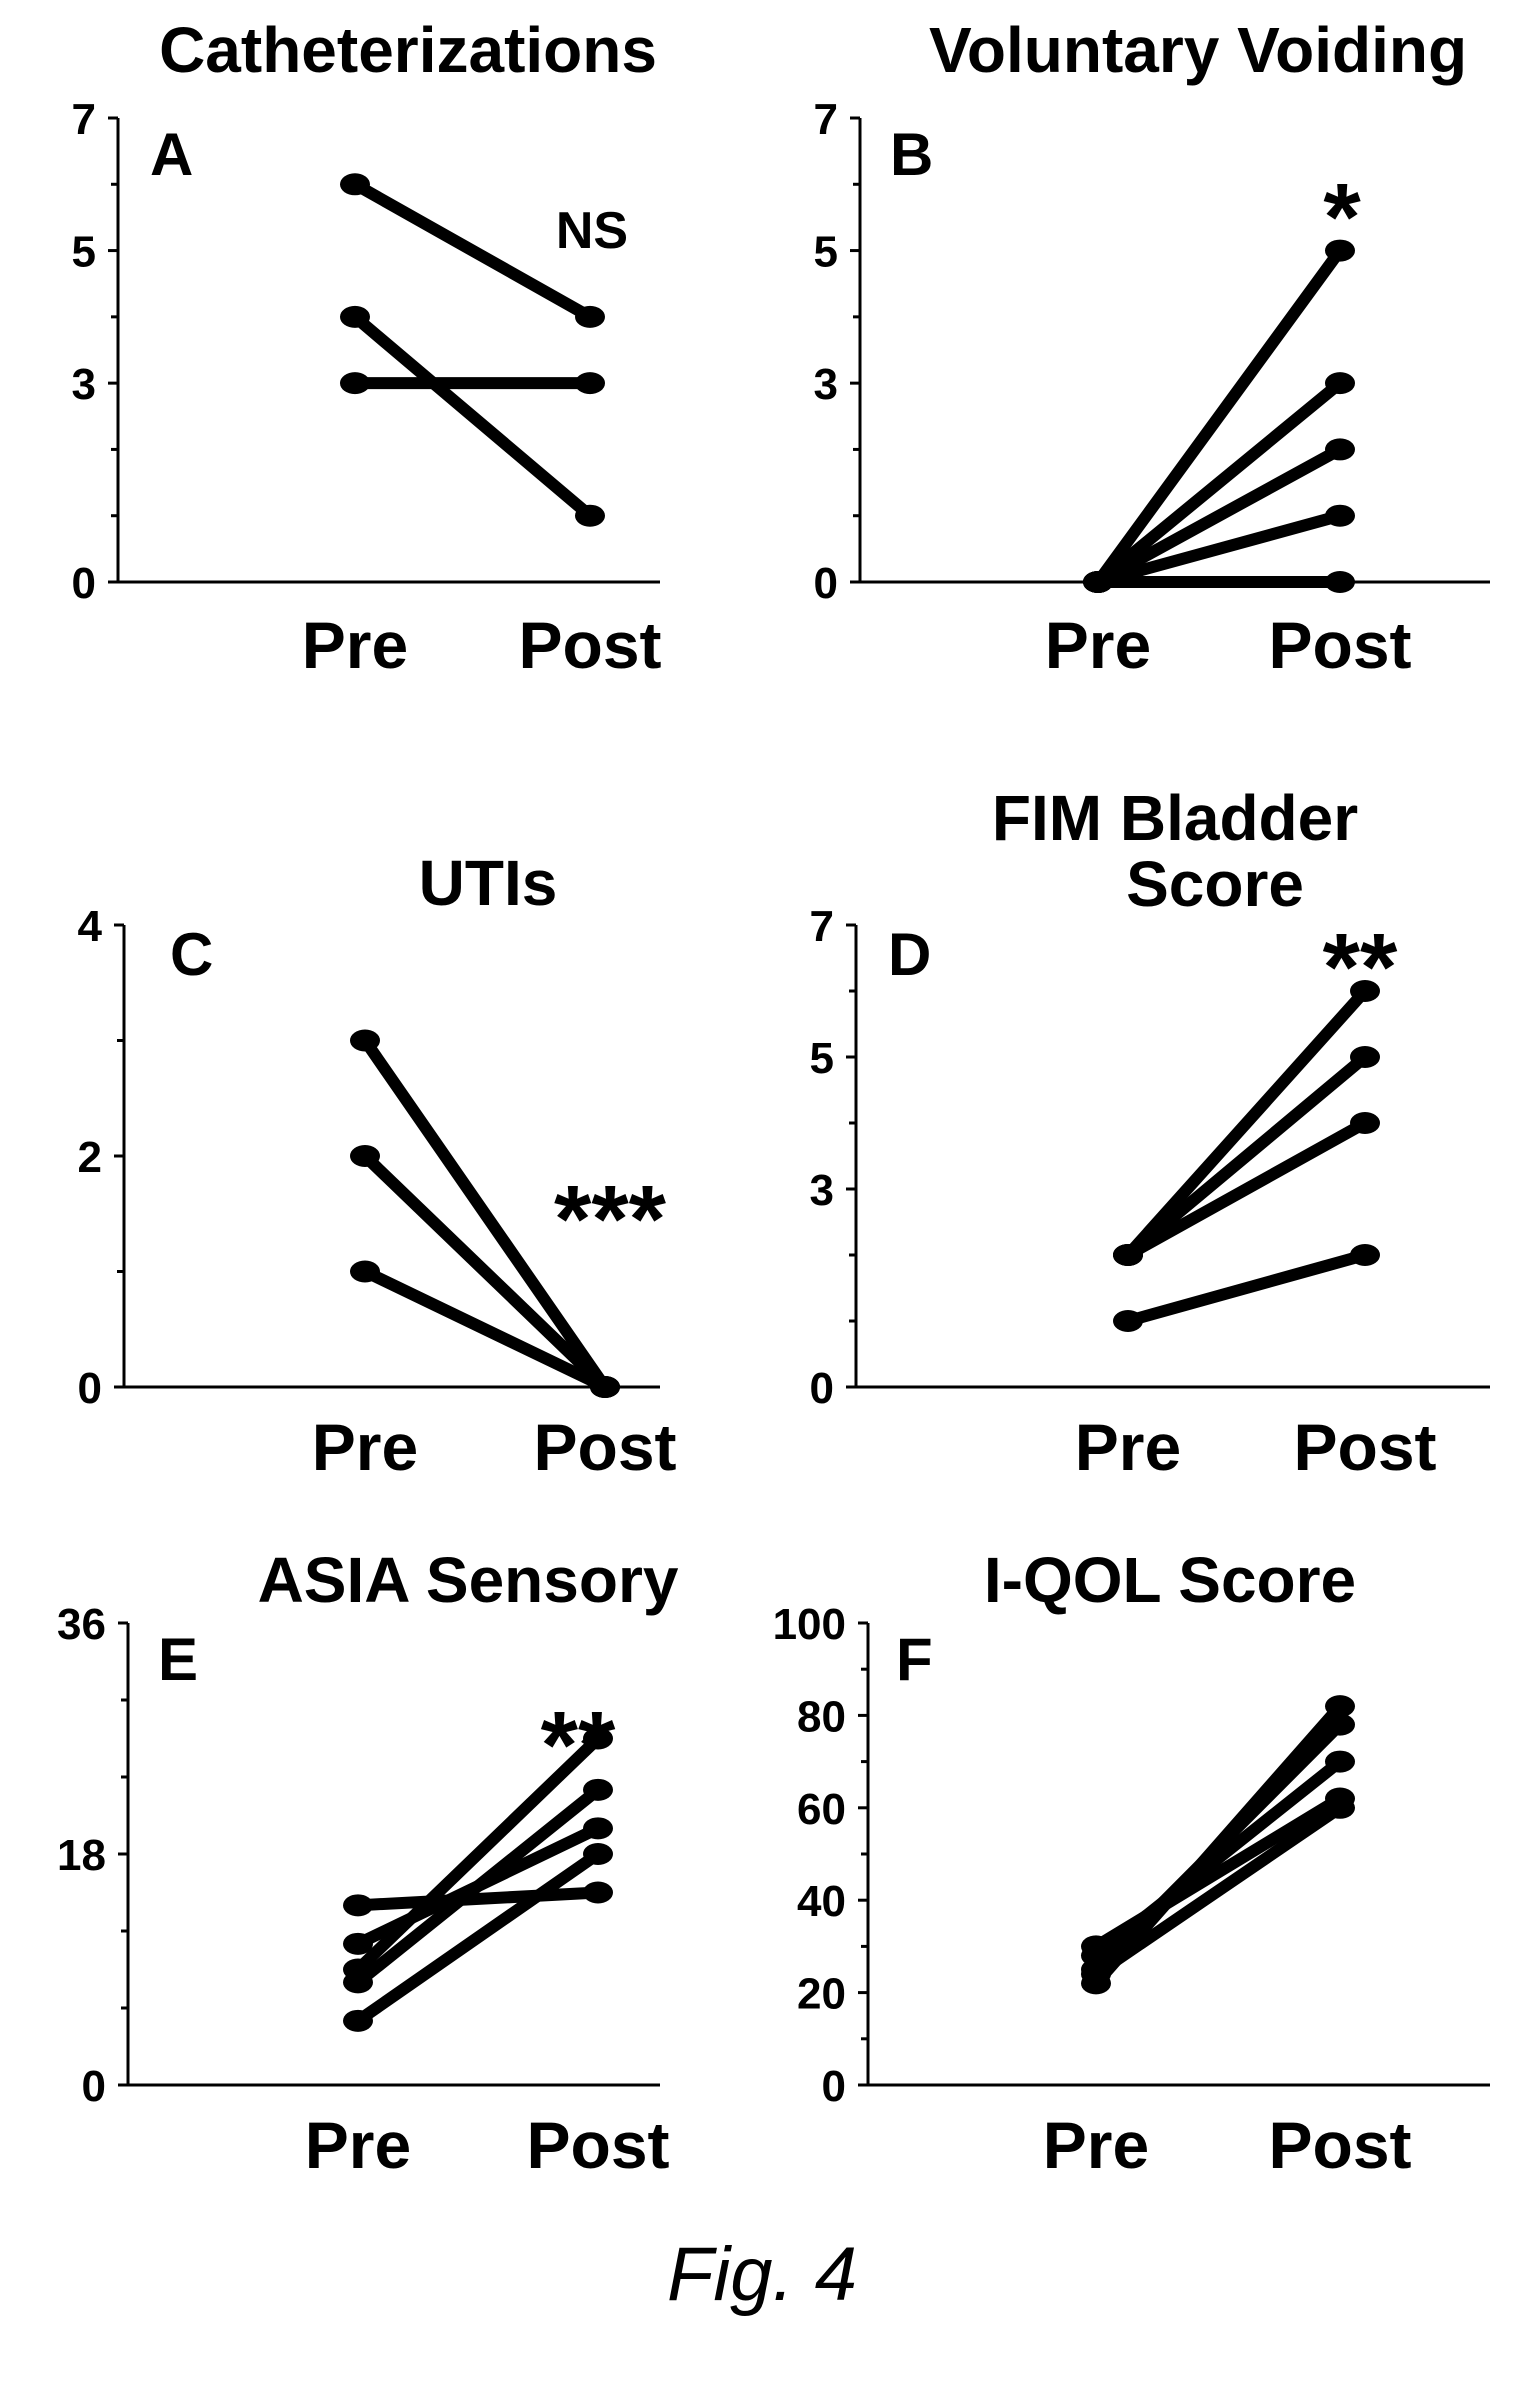  I want to click on panel-letter: C, so click(191, 954).